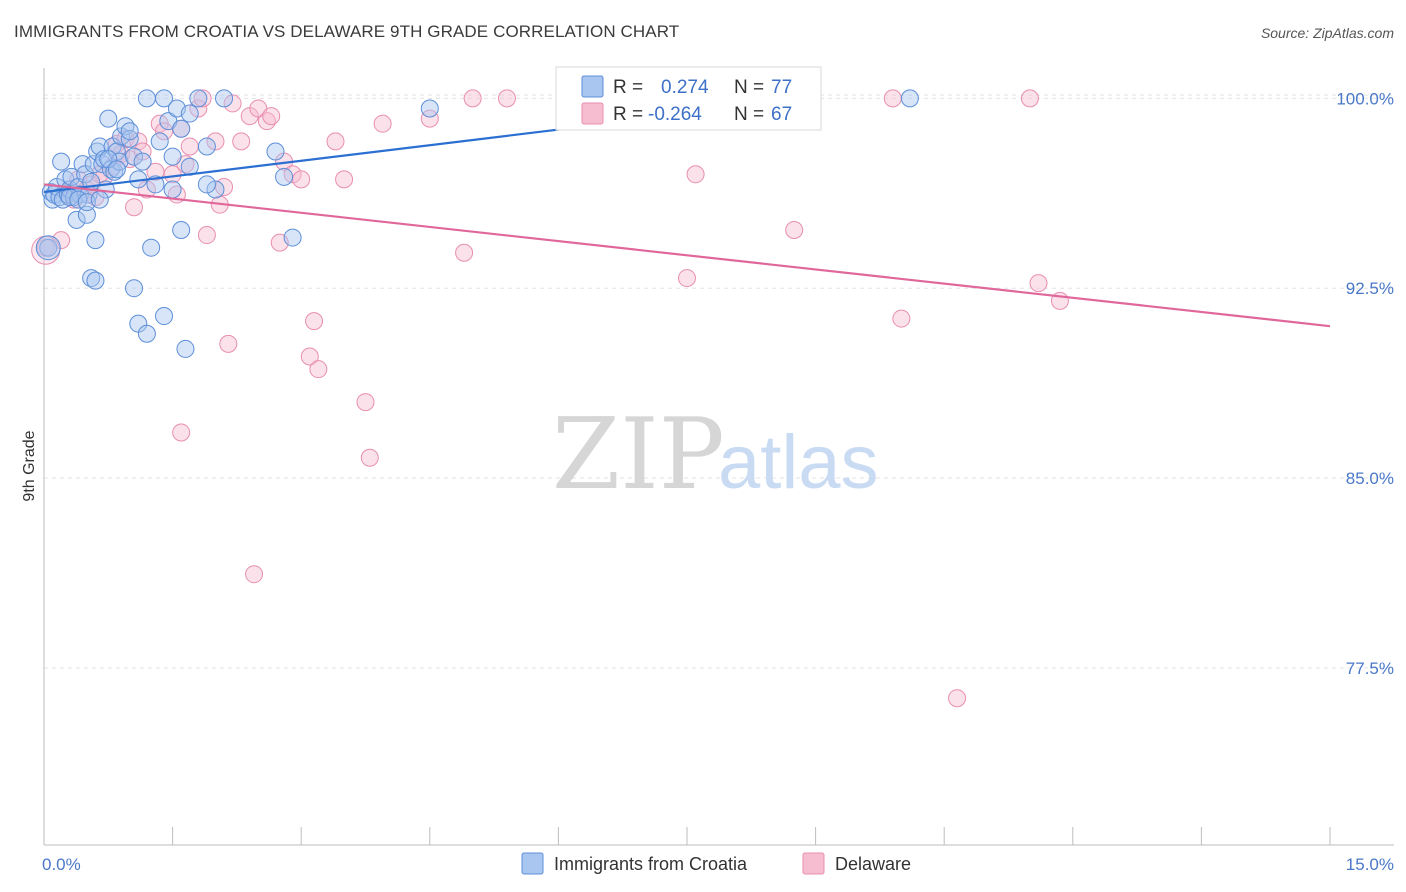  I want to click on x-tick-label-0: 0.0%, so click(61, 864).